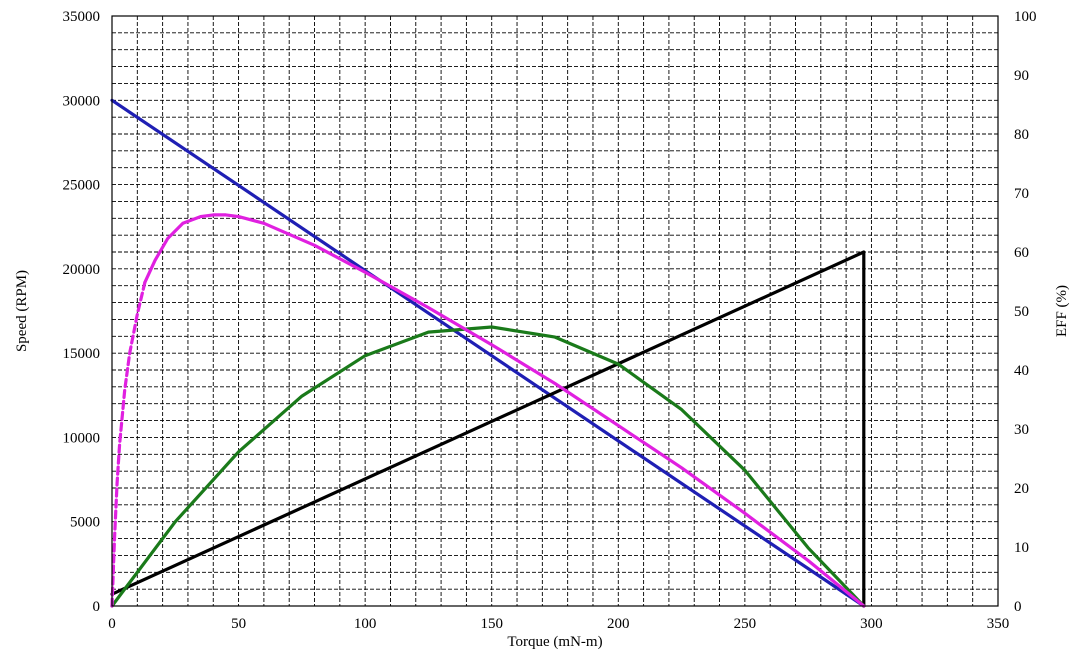 This screenshot has height=660, width=1084. What do you see at coordinates (1025, 17) in the screenshot?
I see `y-tick-label-right: 100` at bounding box center [1025, 17].